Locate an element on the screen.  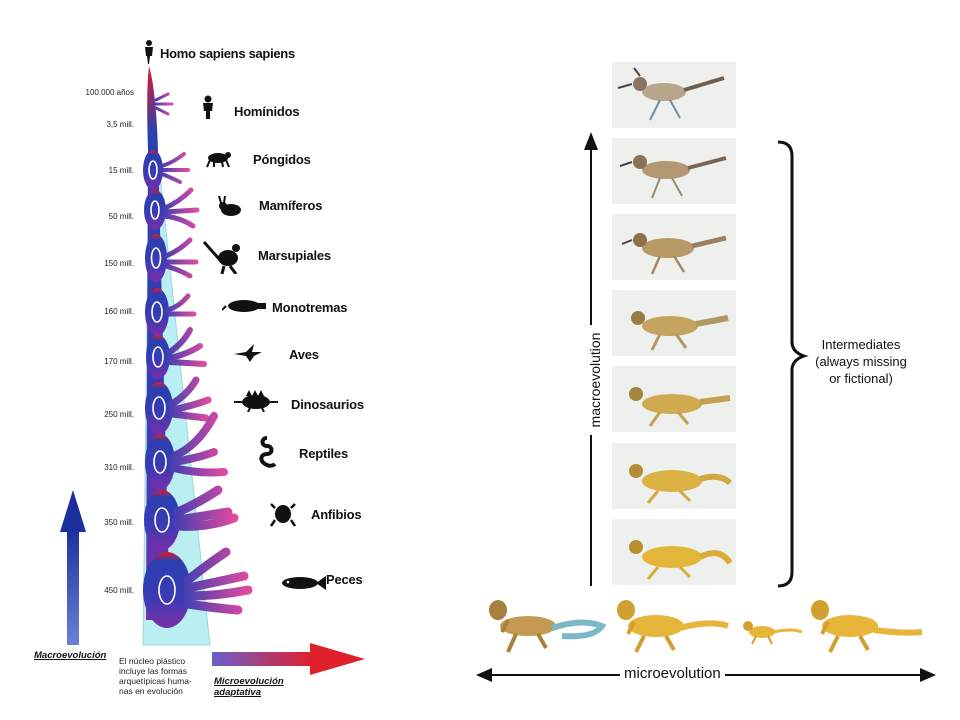
rabbit-icon is located at coordinates (229, 206).